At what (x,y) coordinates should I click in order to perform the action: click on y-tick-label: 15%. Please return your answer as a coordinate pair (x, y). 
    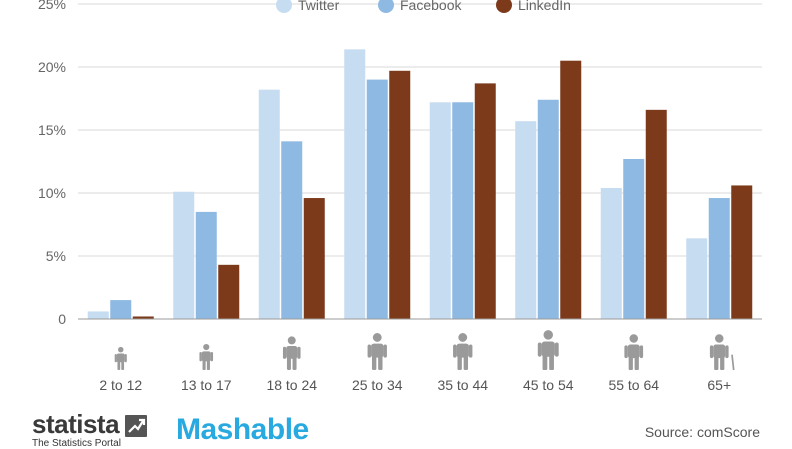
    Looking at the image, I should click on (52, 130).